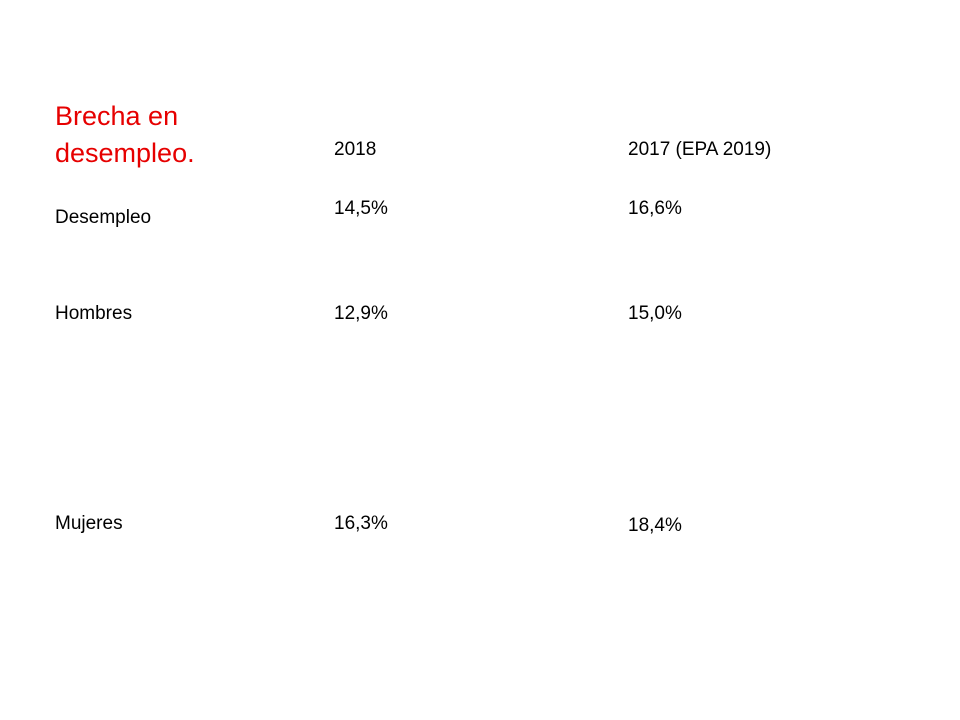  I want to click on cell-hombres-2017: 15,0%, so click(655, 313).